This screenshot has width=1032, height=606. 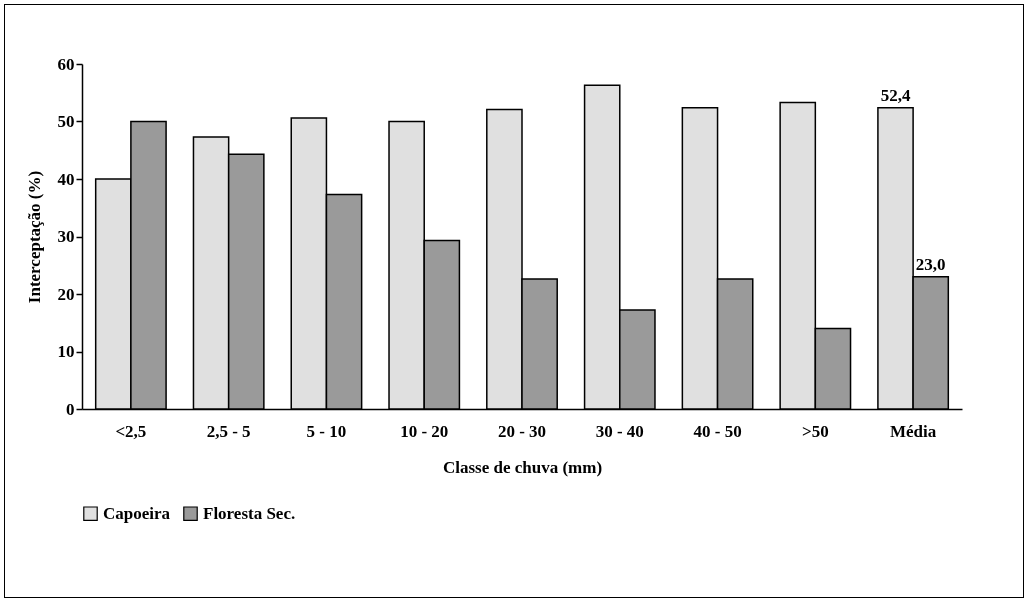 What do you see at coordinates (913, 431) in the screenshot?
I see `x-tick-label: Média` at bounding box center [913, 431].